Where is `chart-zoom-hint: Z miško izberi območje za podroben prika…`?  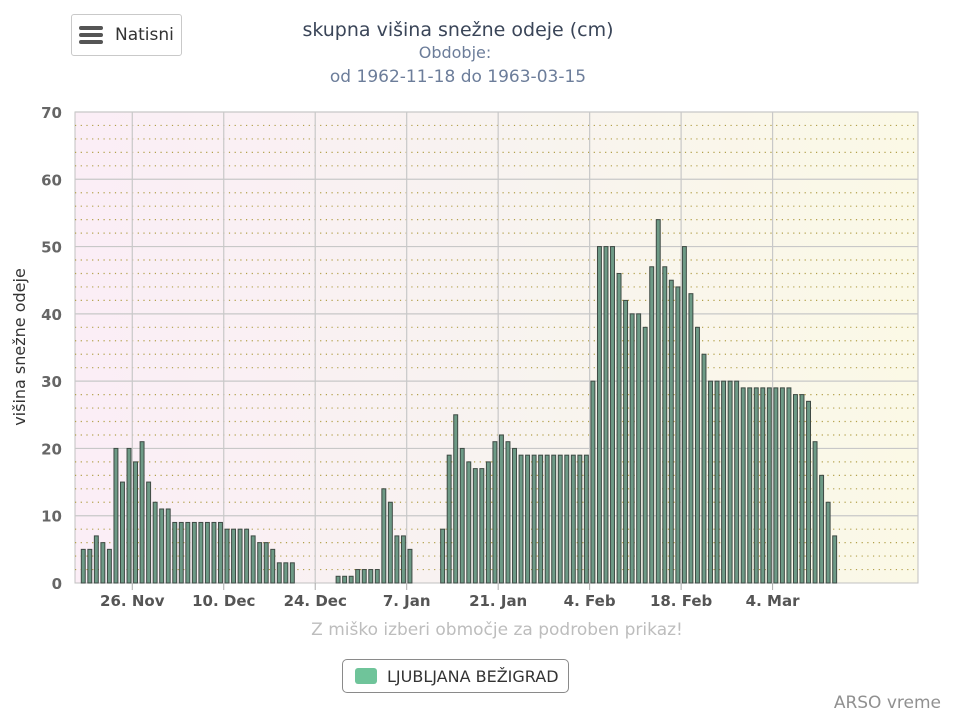 chart-zoom-hint: Z miško izberi območje za podroben prika… is located at coordinates (497, 630).